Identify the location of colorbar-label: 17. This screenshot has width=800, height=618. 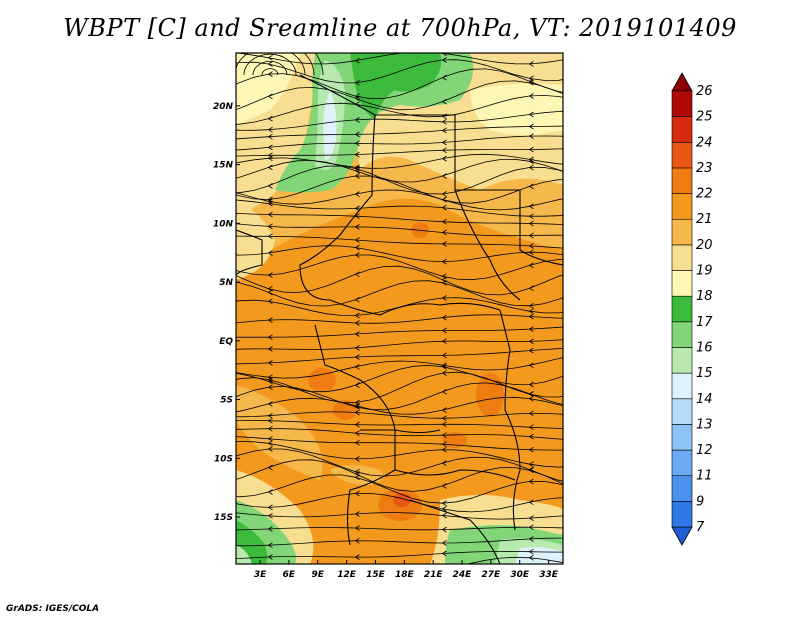
(704, 322).